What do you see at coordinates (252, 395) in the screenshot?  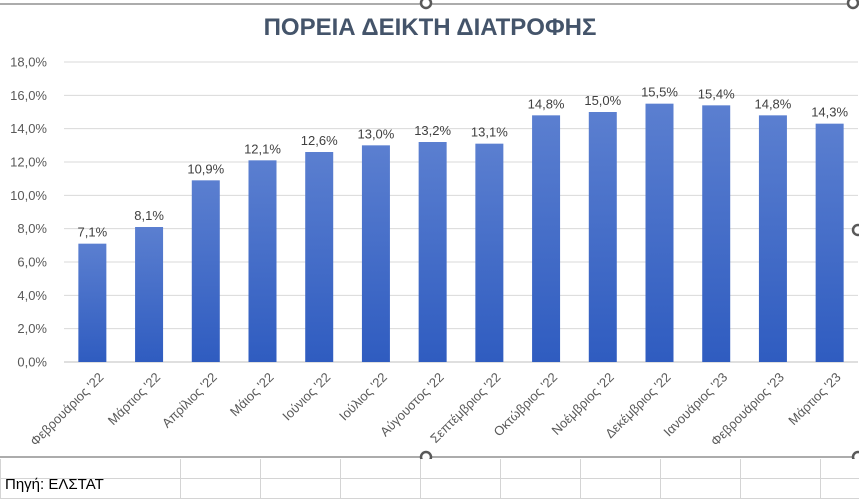 I see `x-tick-label: Μάιος '22` at bounding box center [252, 395].